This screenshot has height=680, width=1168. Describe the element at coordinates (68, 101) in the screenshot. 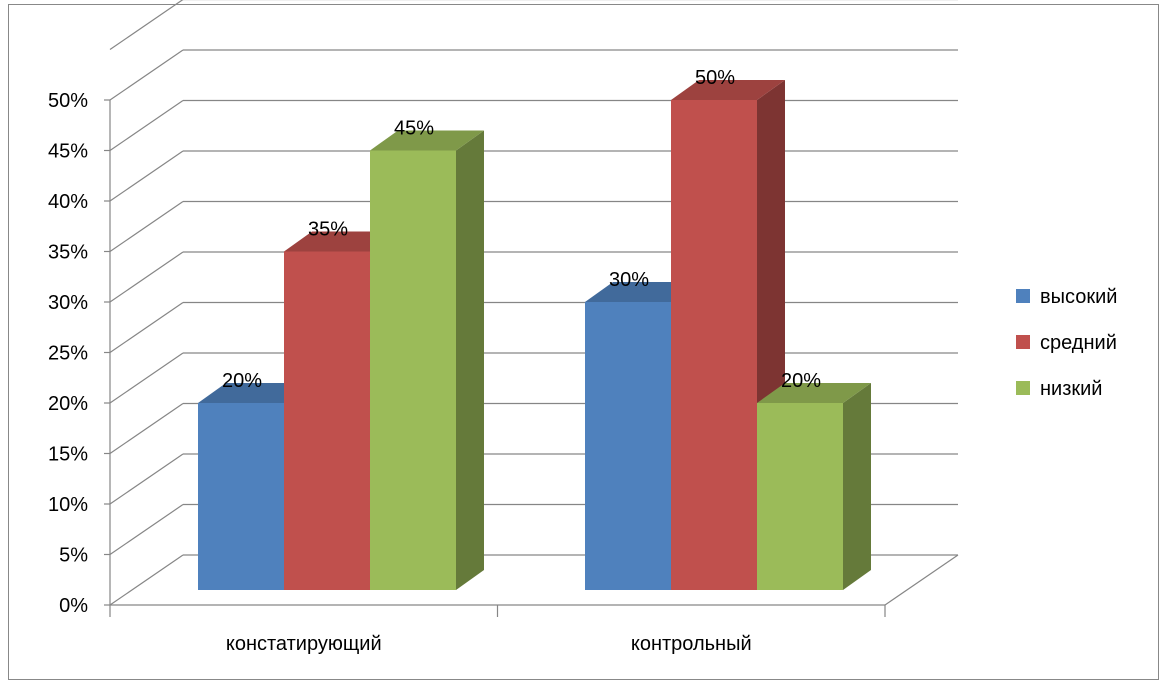

I see `y-tick-label: 50%` at that location.